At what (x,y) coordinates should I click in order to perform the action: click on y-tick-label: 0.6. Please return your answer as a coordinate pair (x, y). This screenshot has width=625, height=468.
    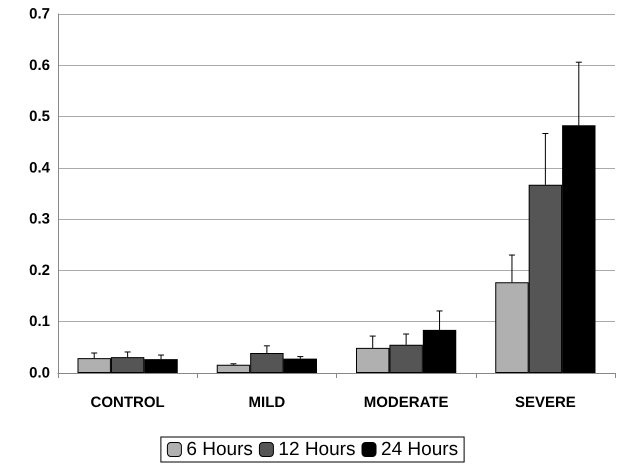
    Looking at the image, I should click on (39, 65).